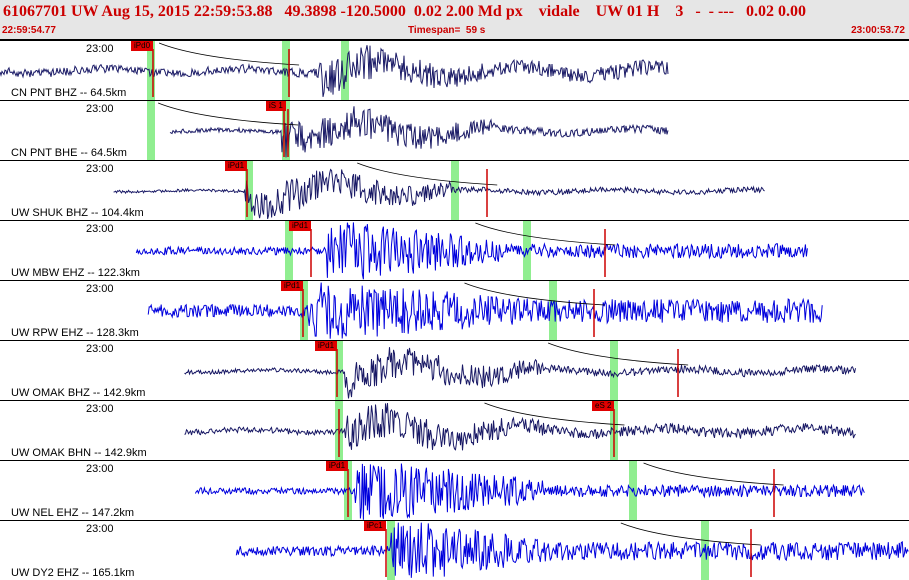 This screenshot has height=580, width=909. I want to click on start-time: 22:59:54.77, so click(29, 30).